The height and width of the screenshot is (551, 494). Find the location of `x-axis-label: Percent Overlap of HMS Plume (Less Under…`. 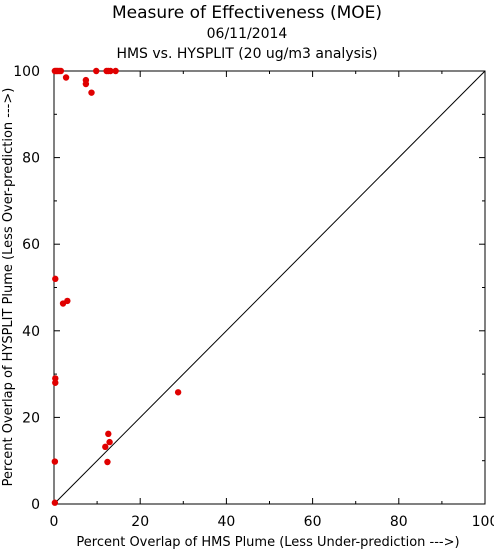

x-axis-label: Percent Overlap of HMS Plume (Less Under… is located at coordinates (267, 542).